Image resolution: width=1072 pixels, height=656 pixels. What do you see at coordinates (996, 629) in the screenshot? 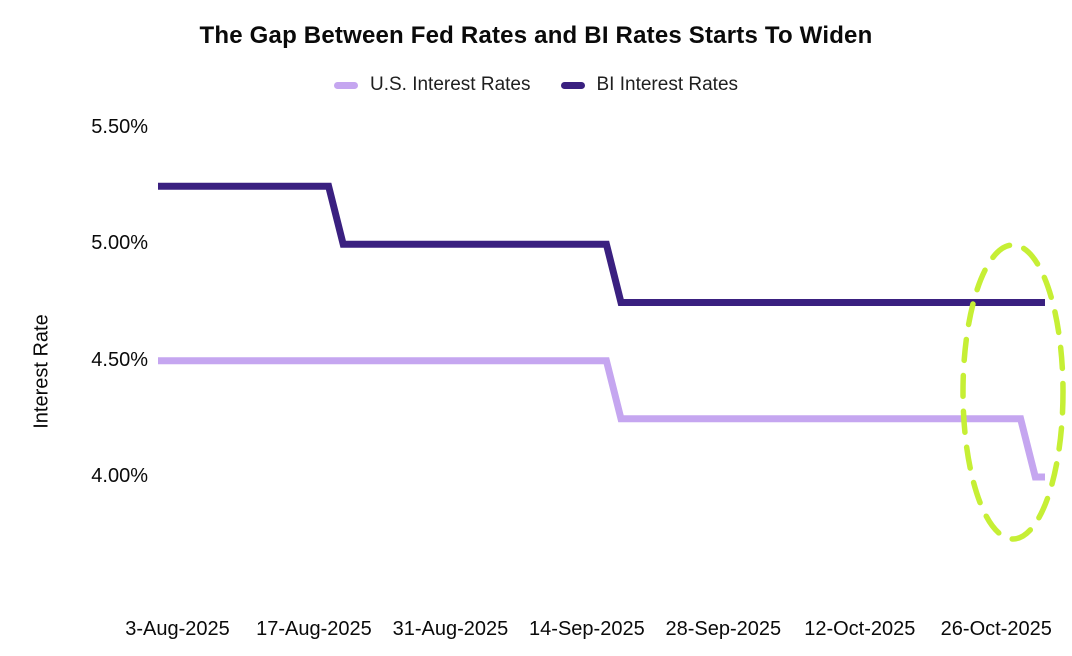
I see `x-tick-label: 26-Oct-2025` at bounding box center [996, 629].